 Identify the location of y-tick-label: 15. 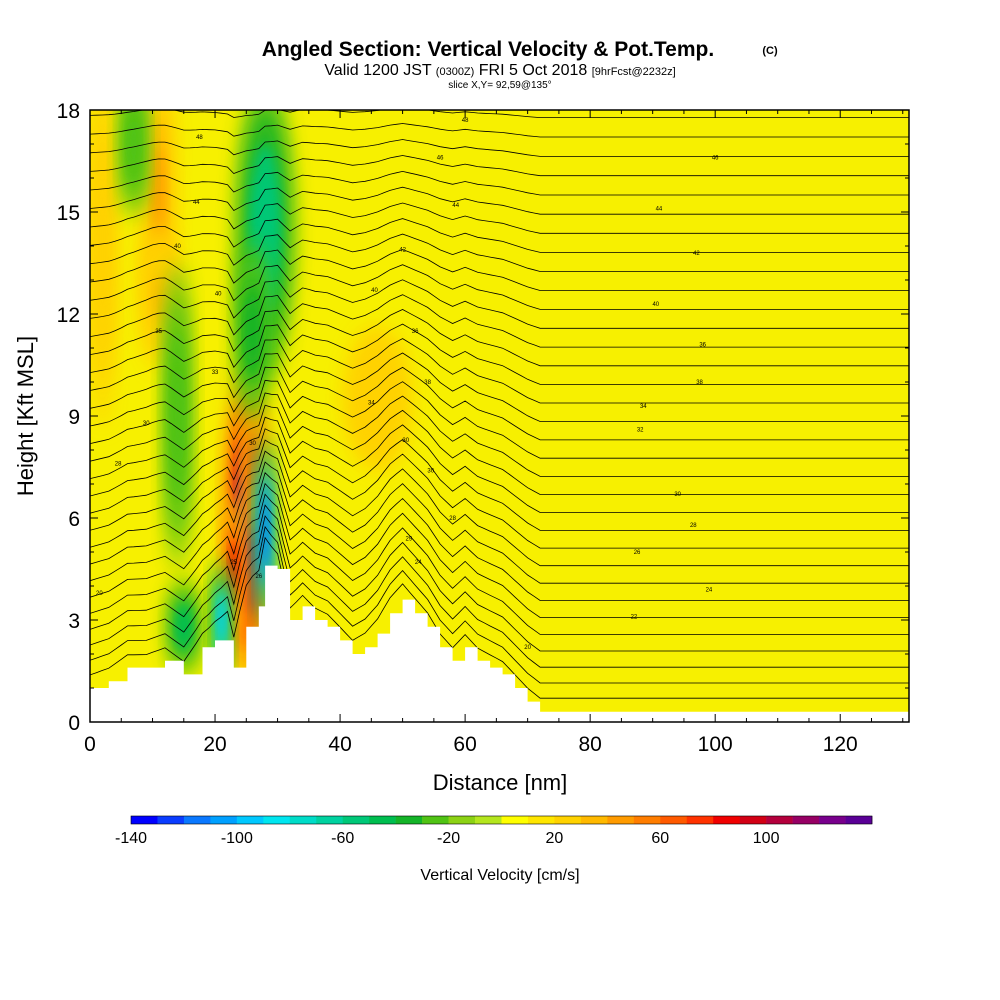
(68, 213).